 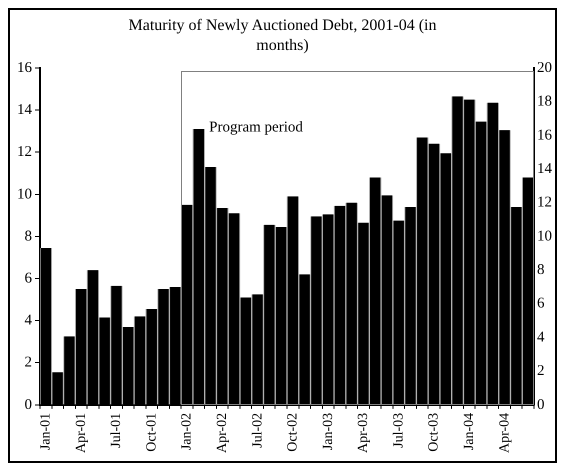 I want to click on y2-tick-label: 4, so click(x=541, y=337).